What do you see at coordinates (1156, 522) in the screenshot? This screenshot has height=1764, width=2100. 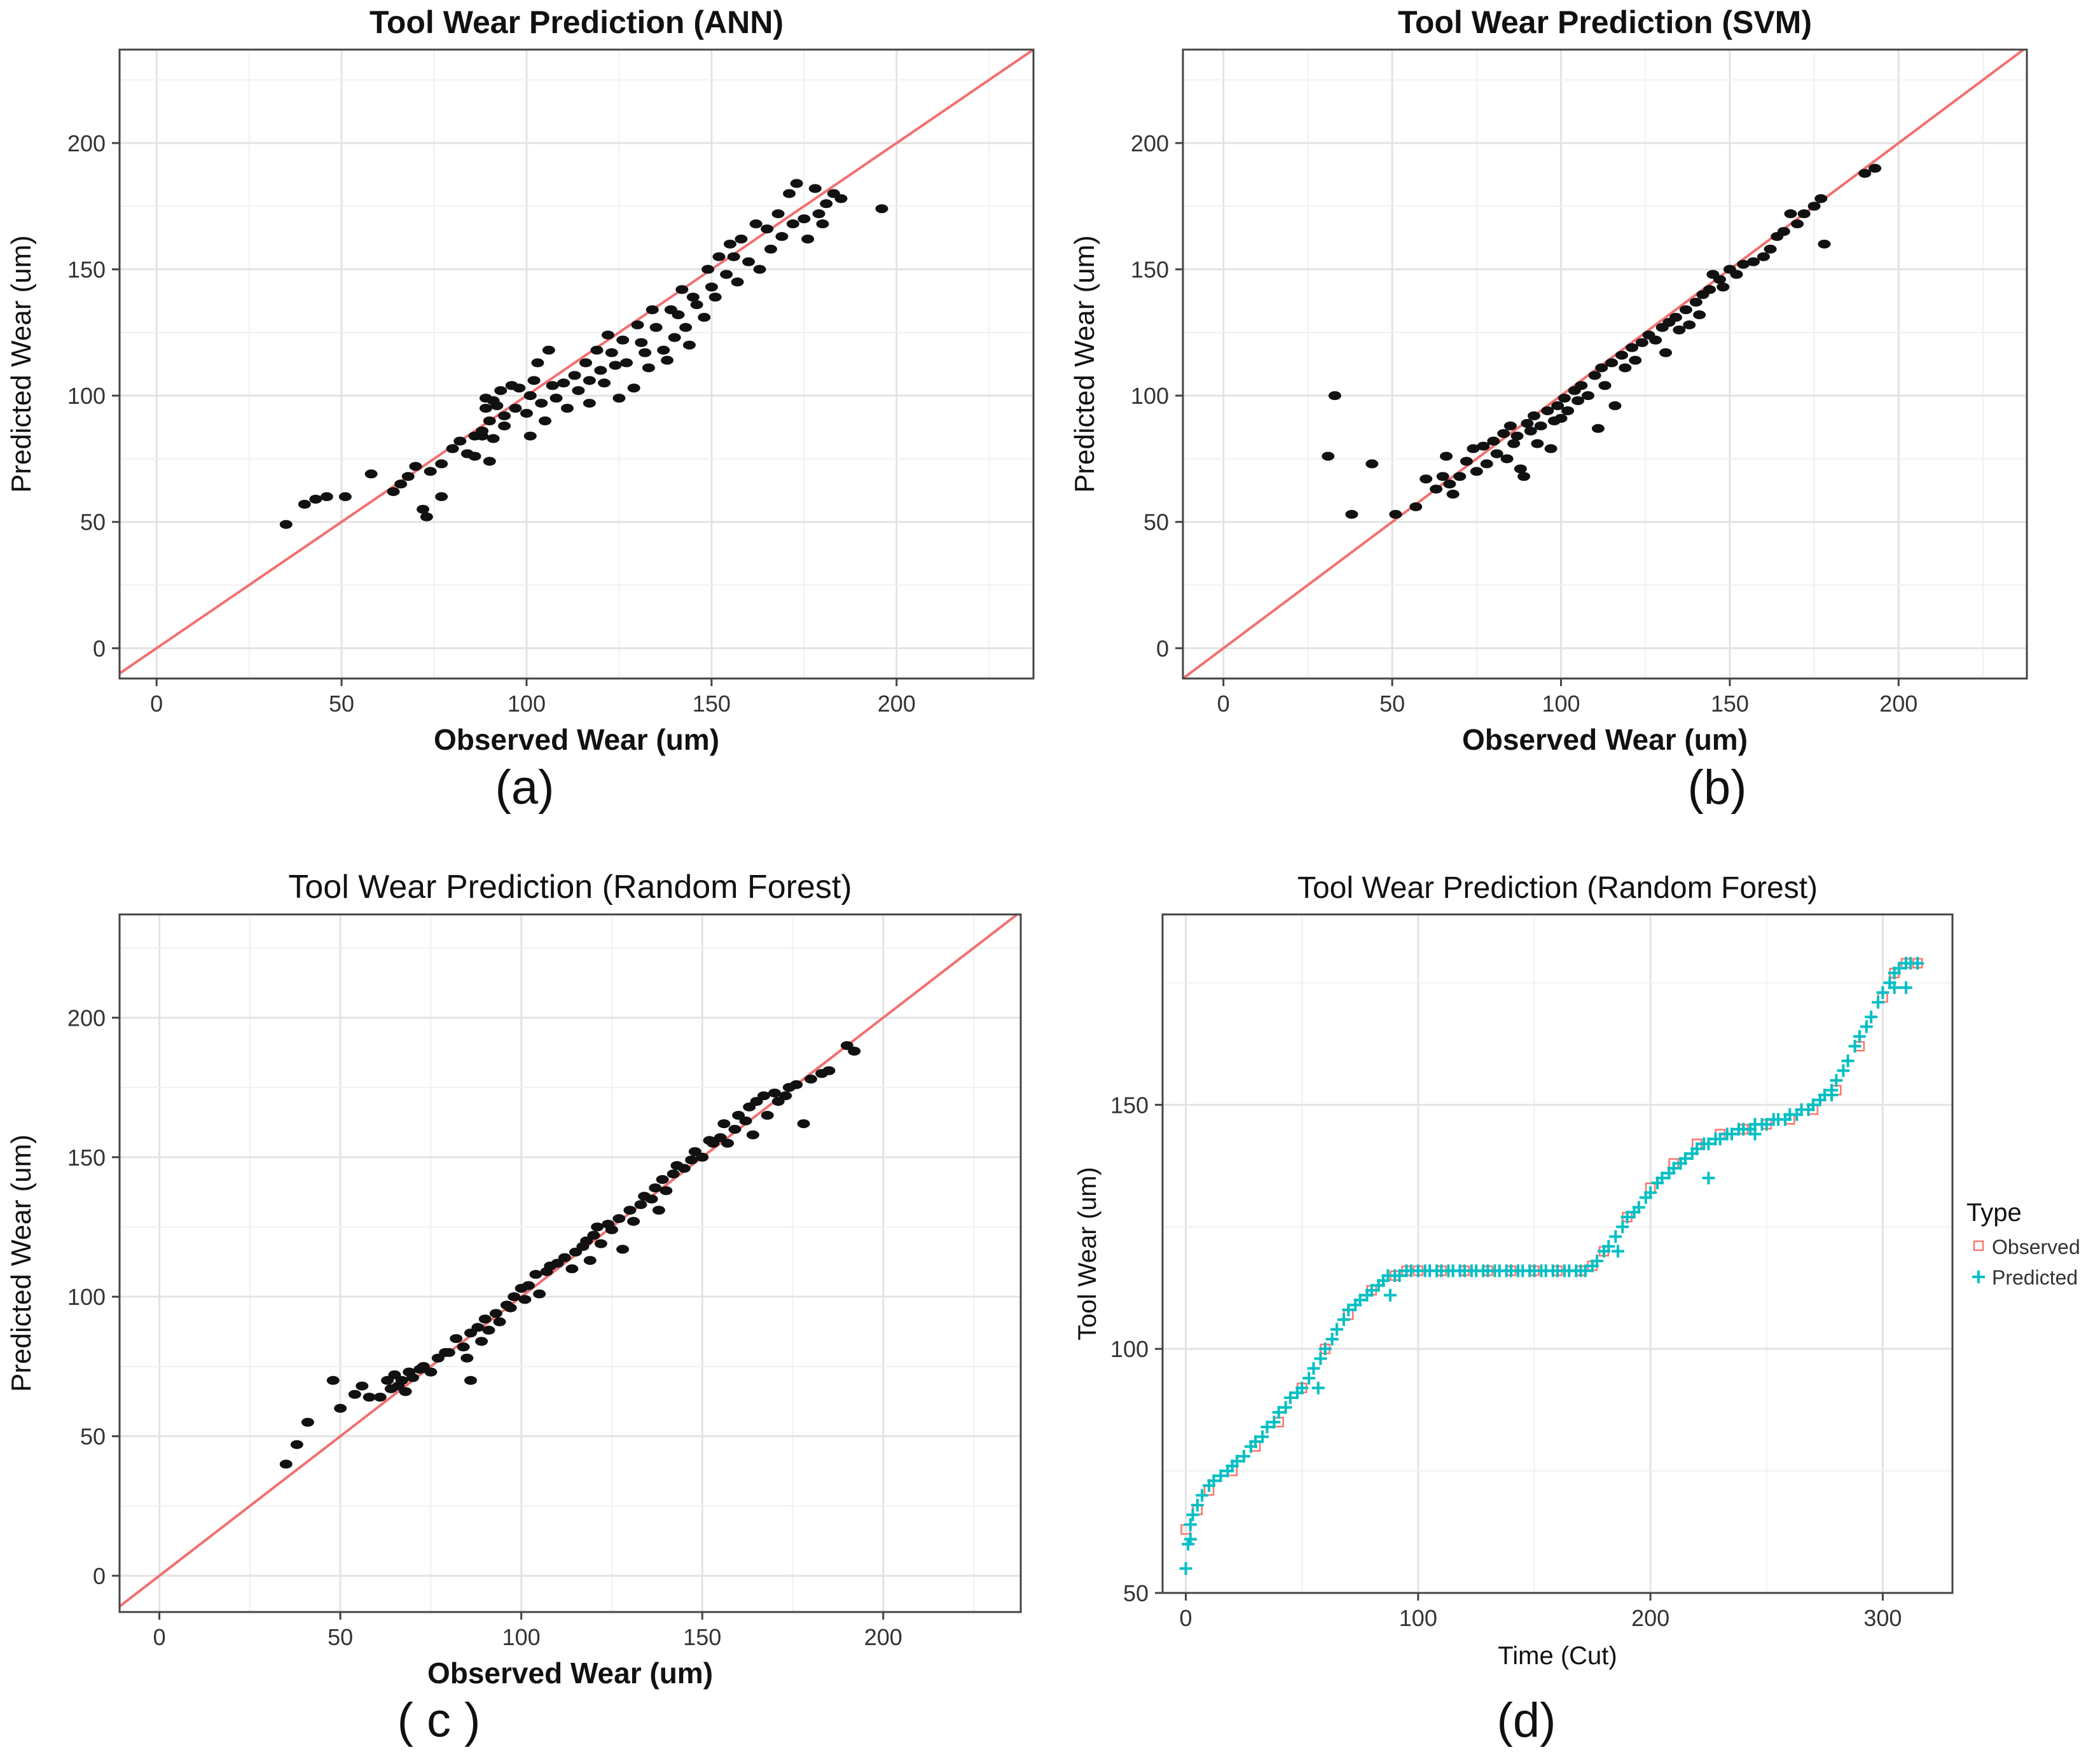 I see `y-tick-label: 50` at bounding box center [1156, 522].